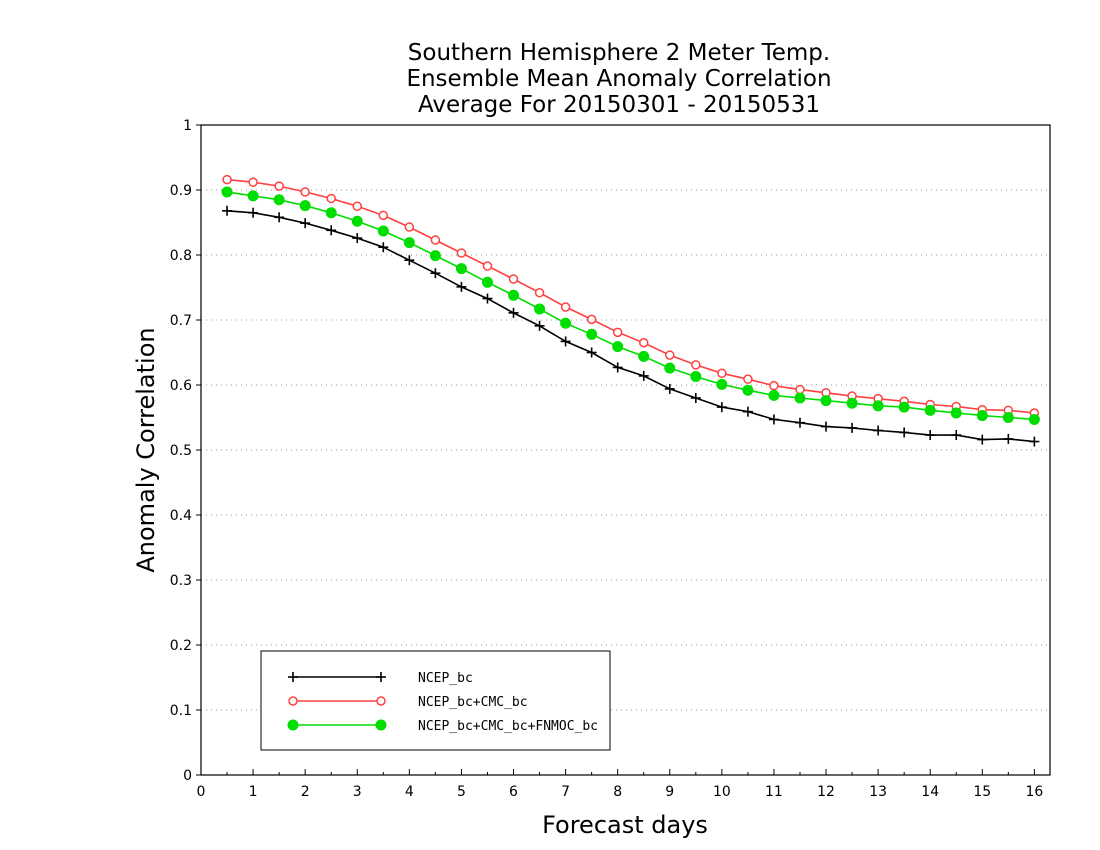 This screenshot has height=850, width=1100. Describe the element at coordinates (181, 321) in the screenshot. I see `y-tick-label: 0.7` at that location.